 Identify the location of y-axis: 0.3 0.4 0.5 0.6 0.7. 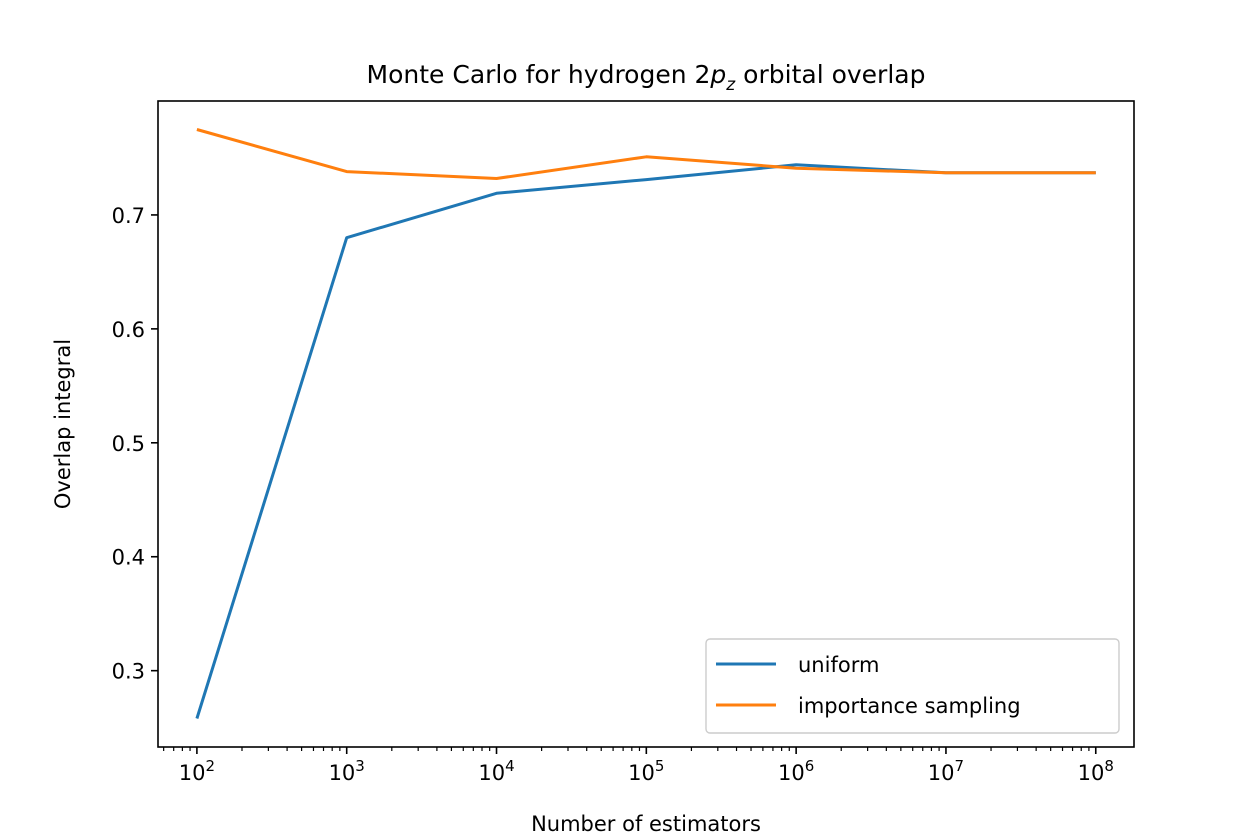
(135, 444).